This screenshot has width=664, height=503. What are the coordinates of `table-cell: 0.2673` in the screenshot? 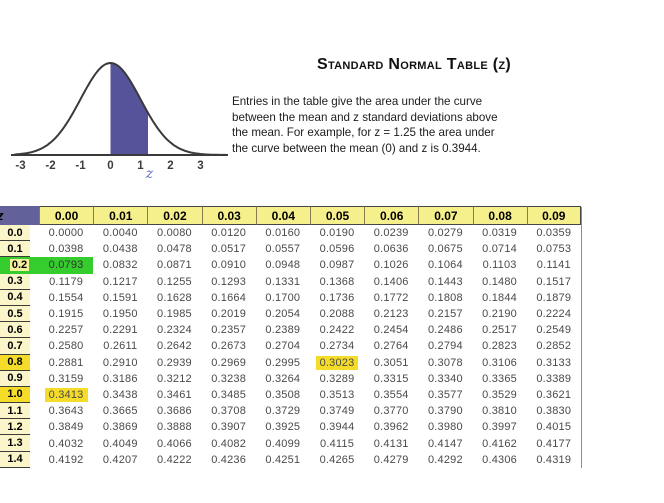 It's located at (229, 346).